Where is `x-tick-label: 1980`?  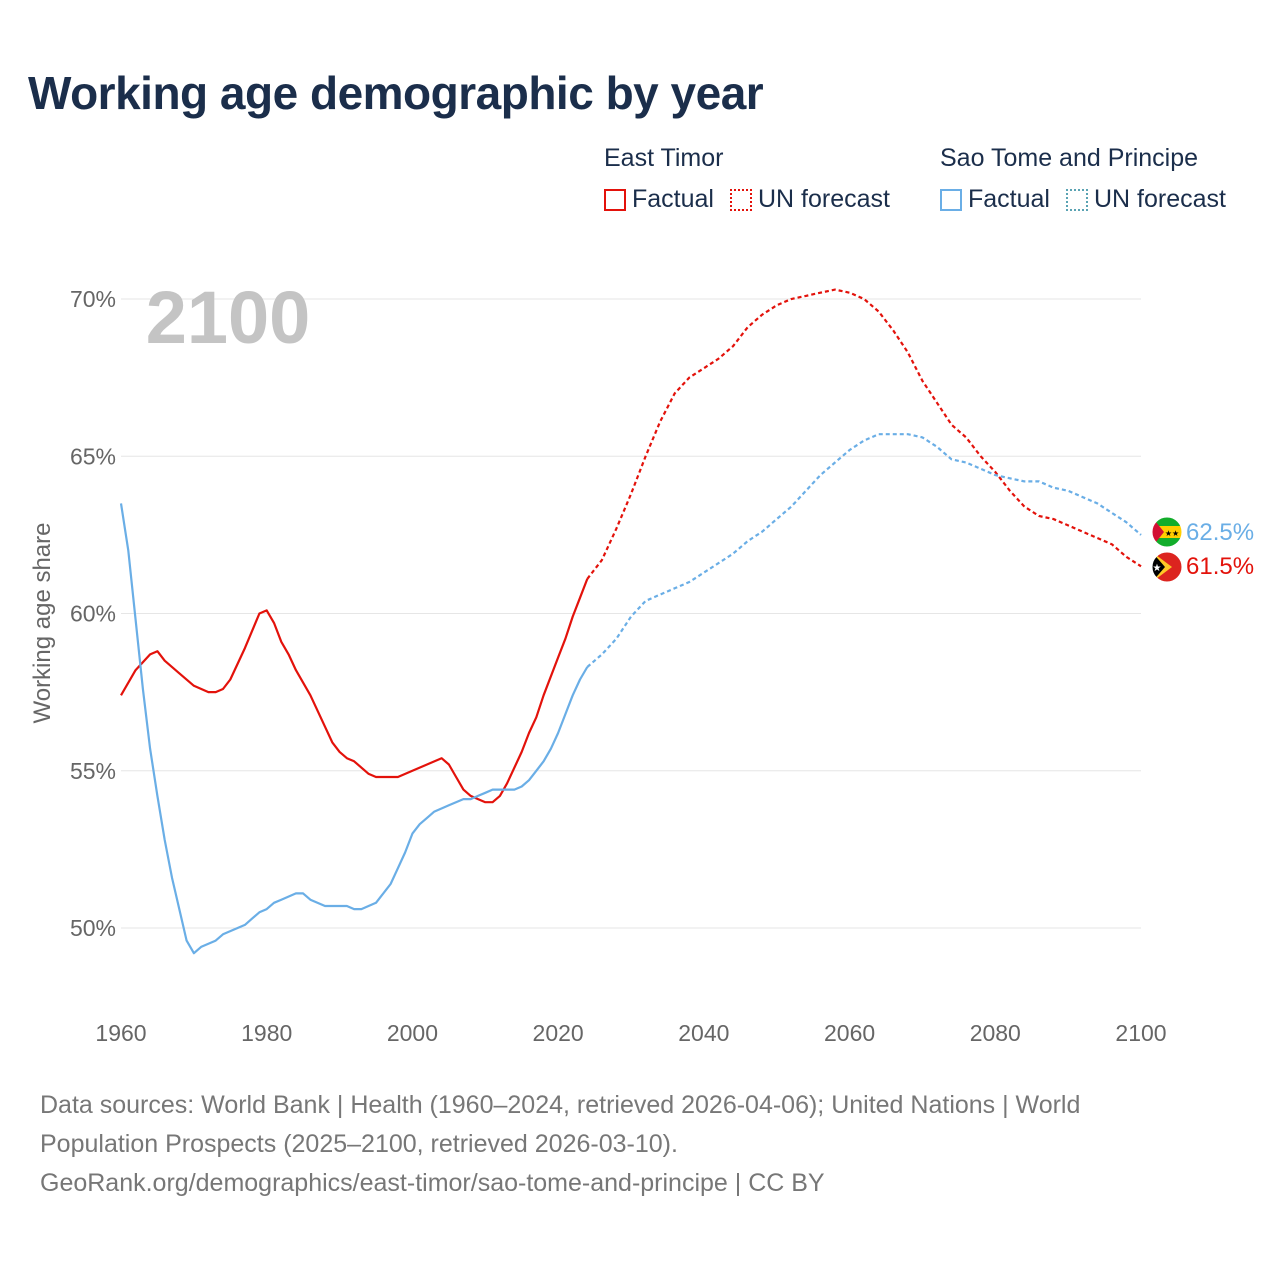 x-tick-label: 1980 is located at coordinates (266, 1033).